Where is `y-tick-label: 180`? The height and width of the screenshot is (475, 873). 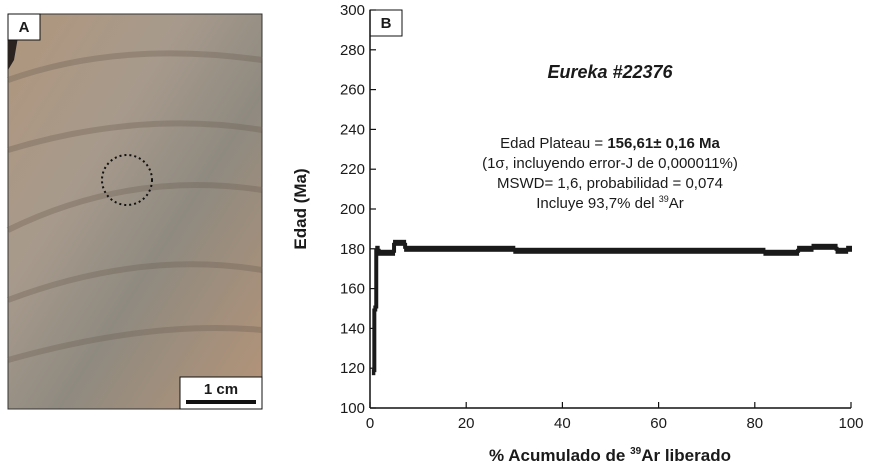
y-tick-label: 180 is located at coordinates (352, 249).